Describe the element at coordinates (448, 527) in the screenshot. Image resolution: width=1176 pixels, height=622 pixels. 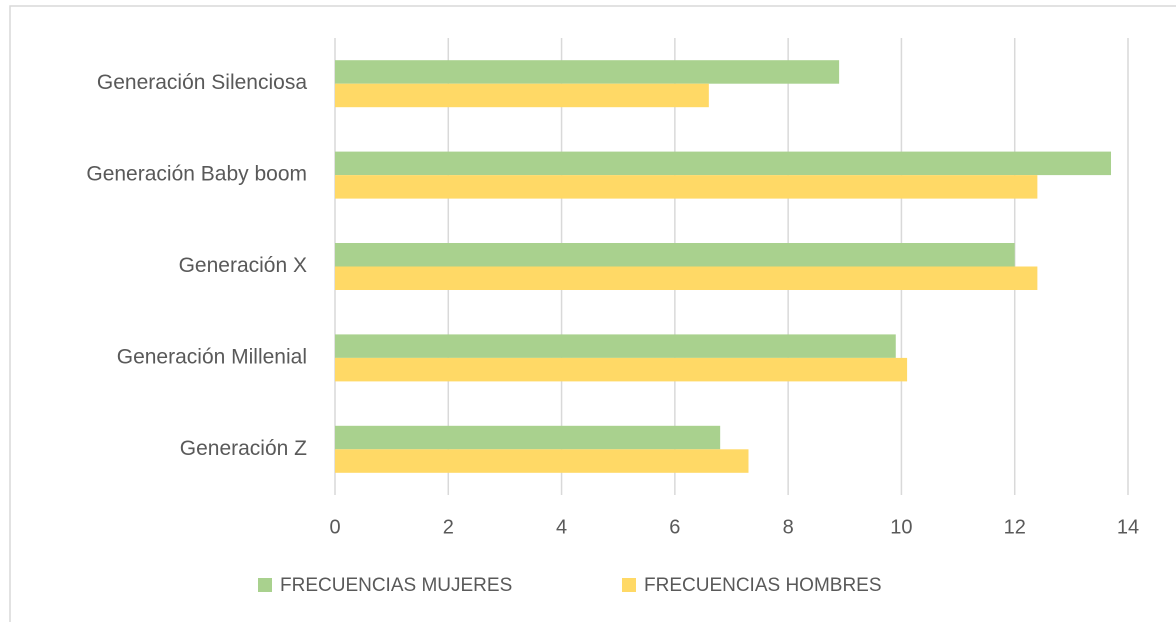
I see `x-tick-label: 2` at that location.